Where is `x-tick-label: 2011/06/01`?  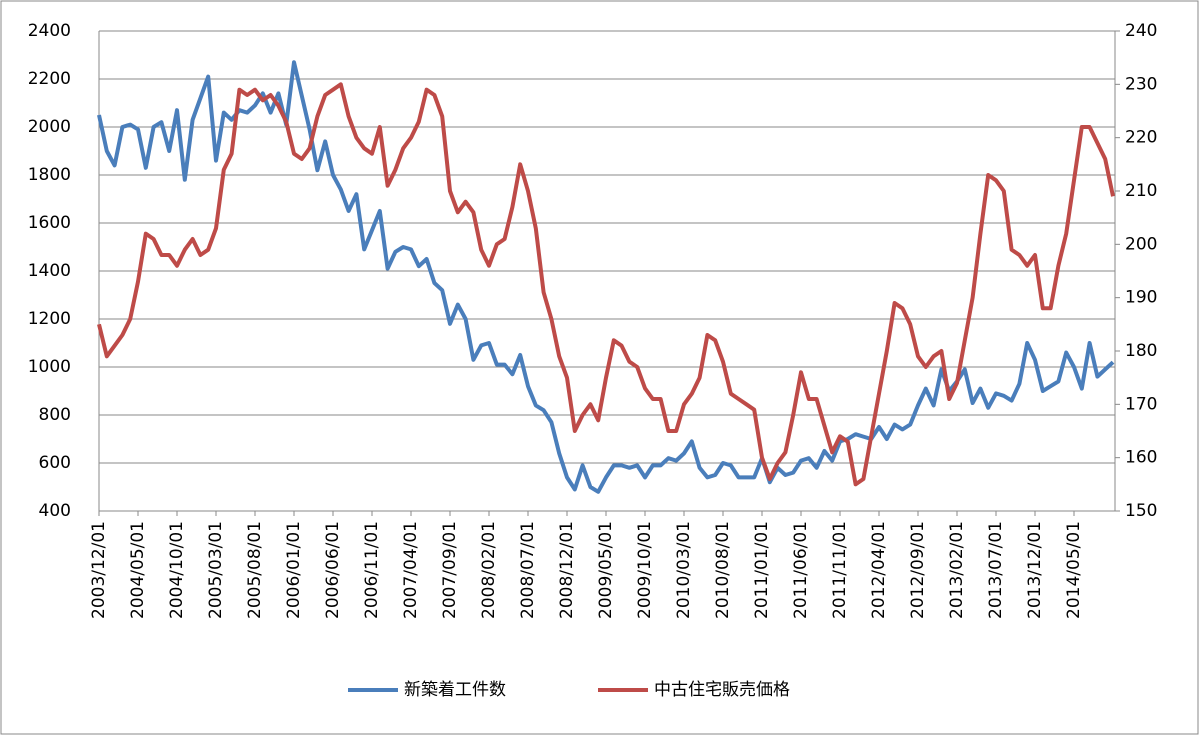 x-tick-label: 2011/06/01 is located at coordinates (801, 570).